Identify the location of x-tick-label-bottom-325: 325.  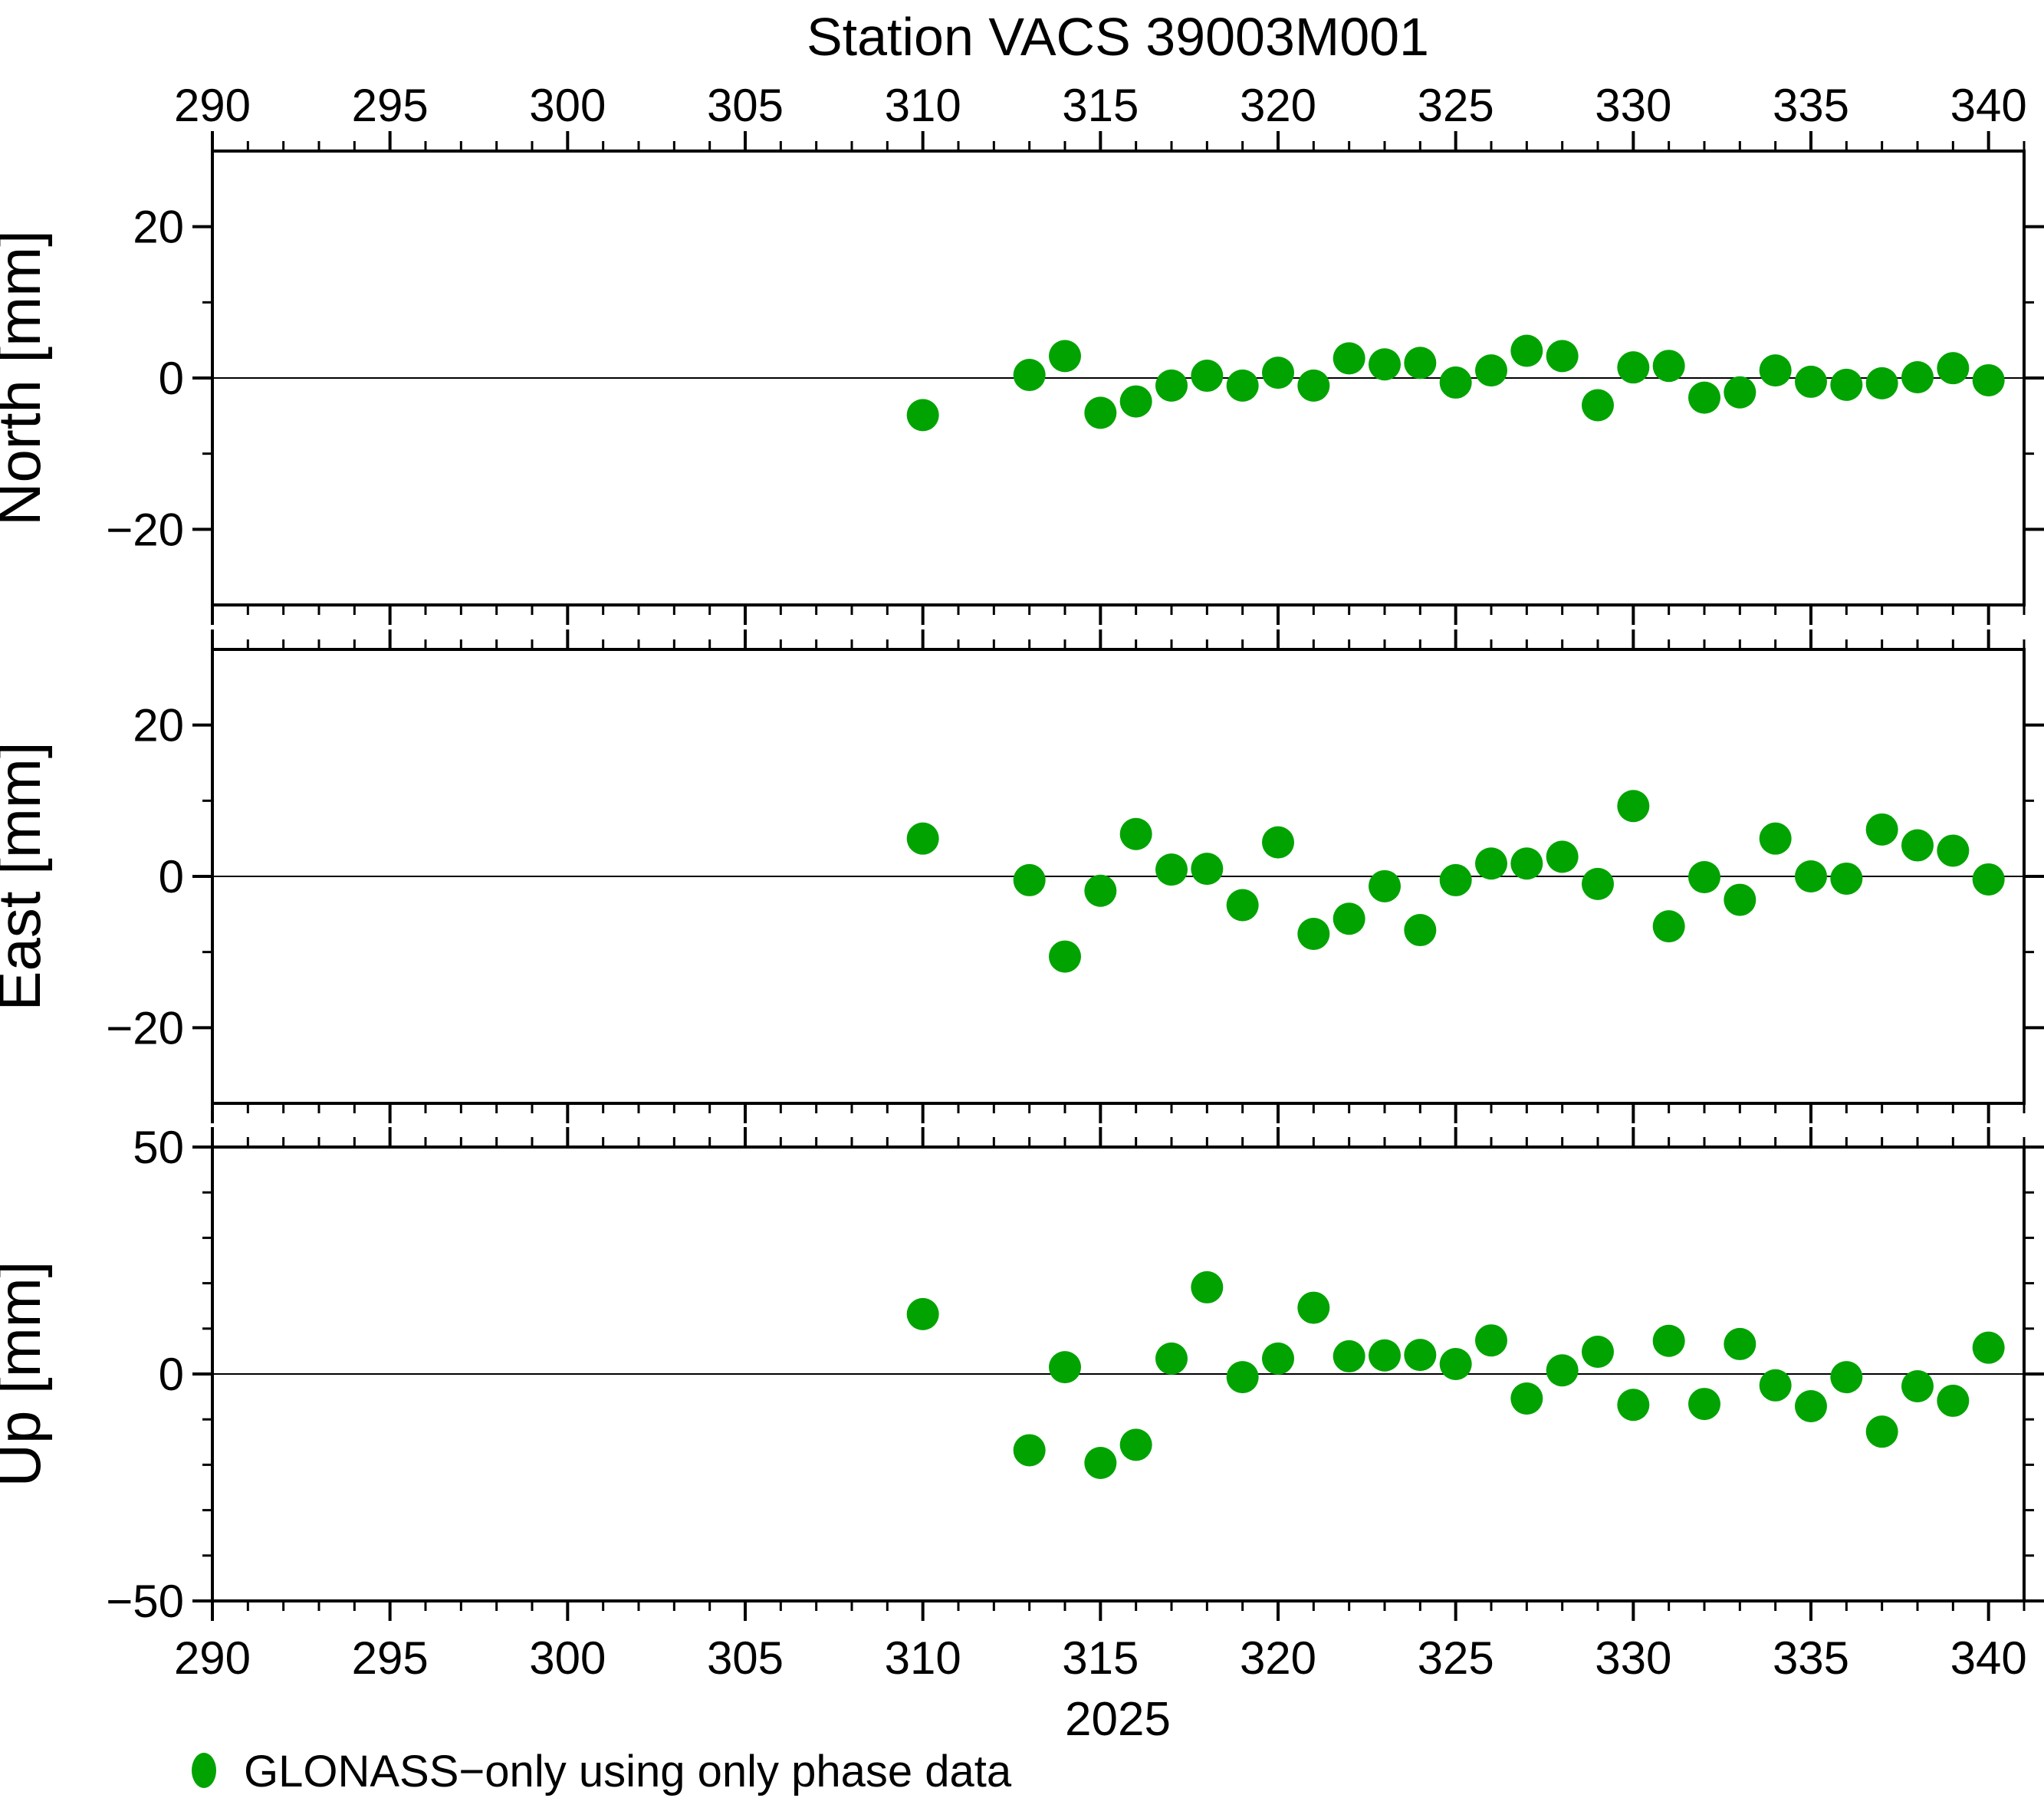
(1456, 1658).